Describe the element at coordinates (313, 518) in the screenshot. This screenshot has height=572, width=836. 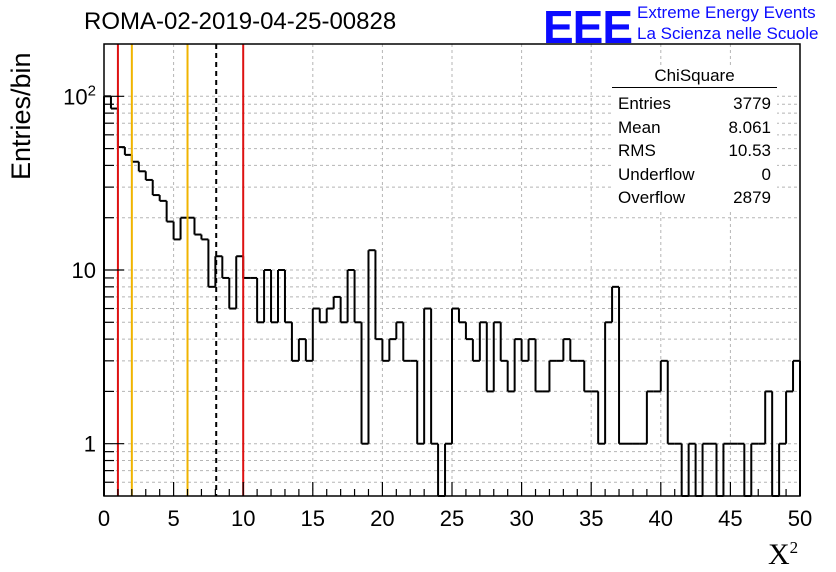
I see `x-tick-label: 15` at that location.